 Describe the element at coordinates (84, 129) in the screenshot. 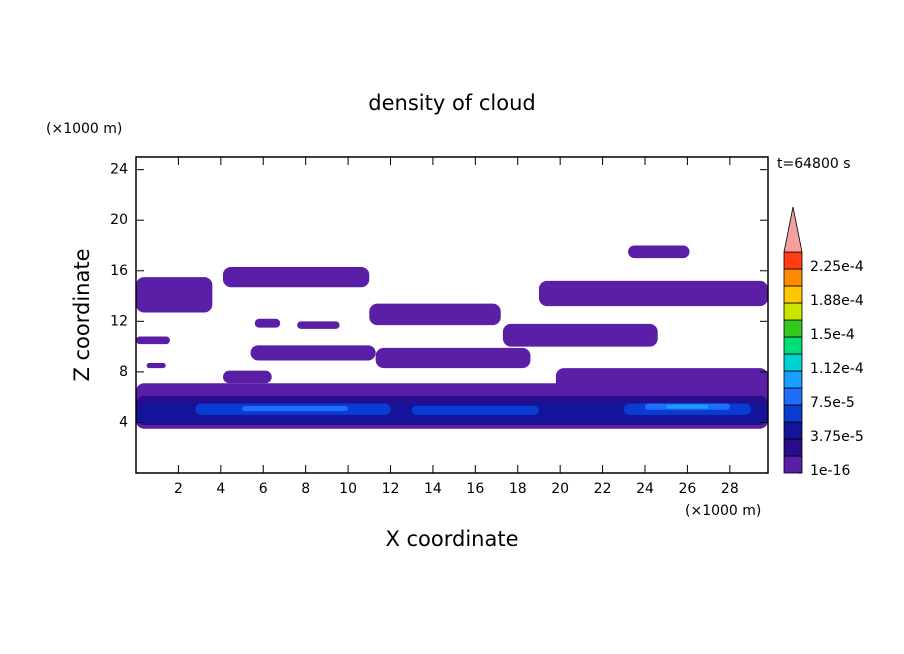

I see `y-unit: (×1000 m)` at that location.